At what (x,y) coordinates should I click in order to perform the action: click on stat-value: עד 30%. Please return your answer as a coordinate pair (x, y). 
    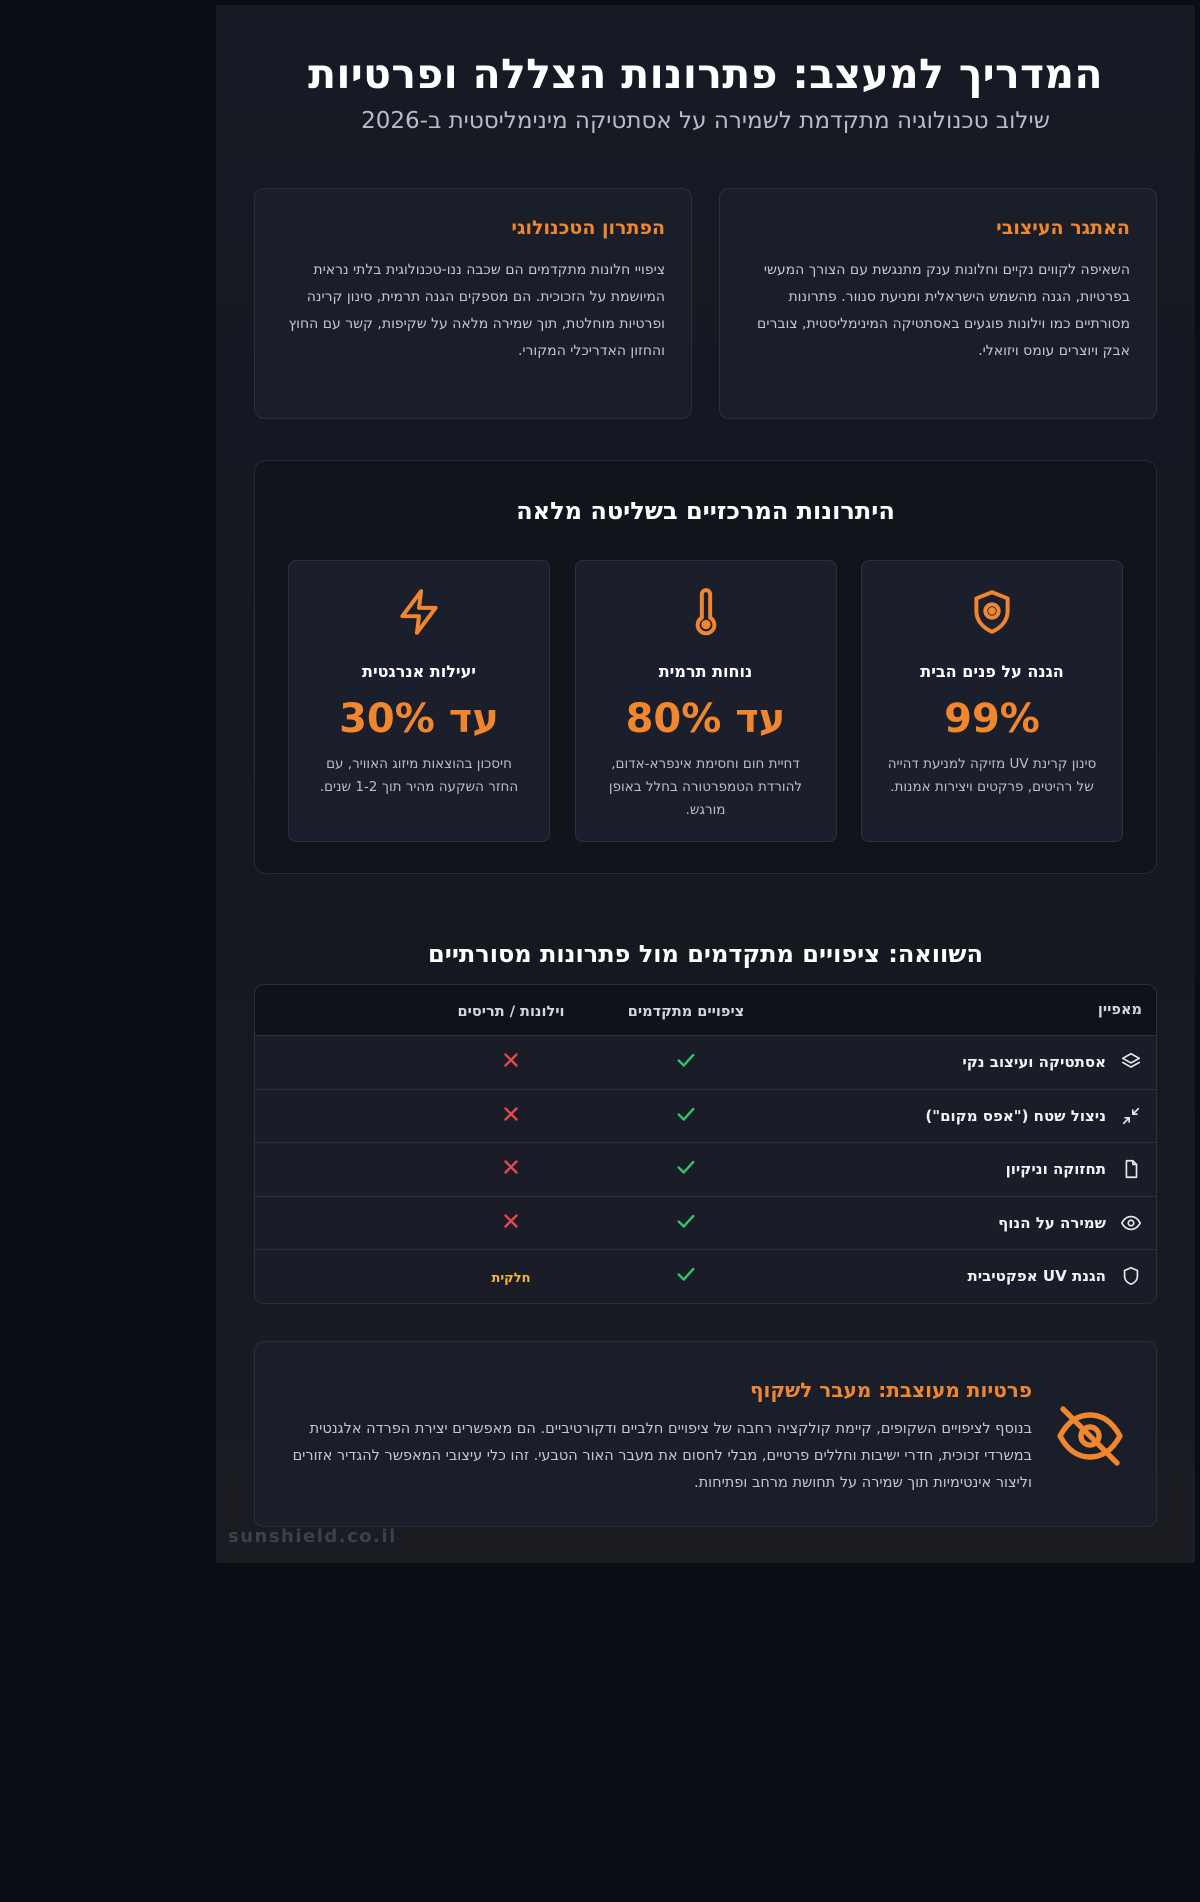
    Looking at the image, I should click on (419, 719).